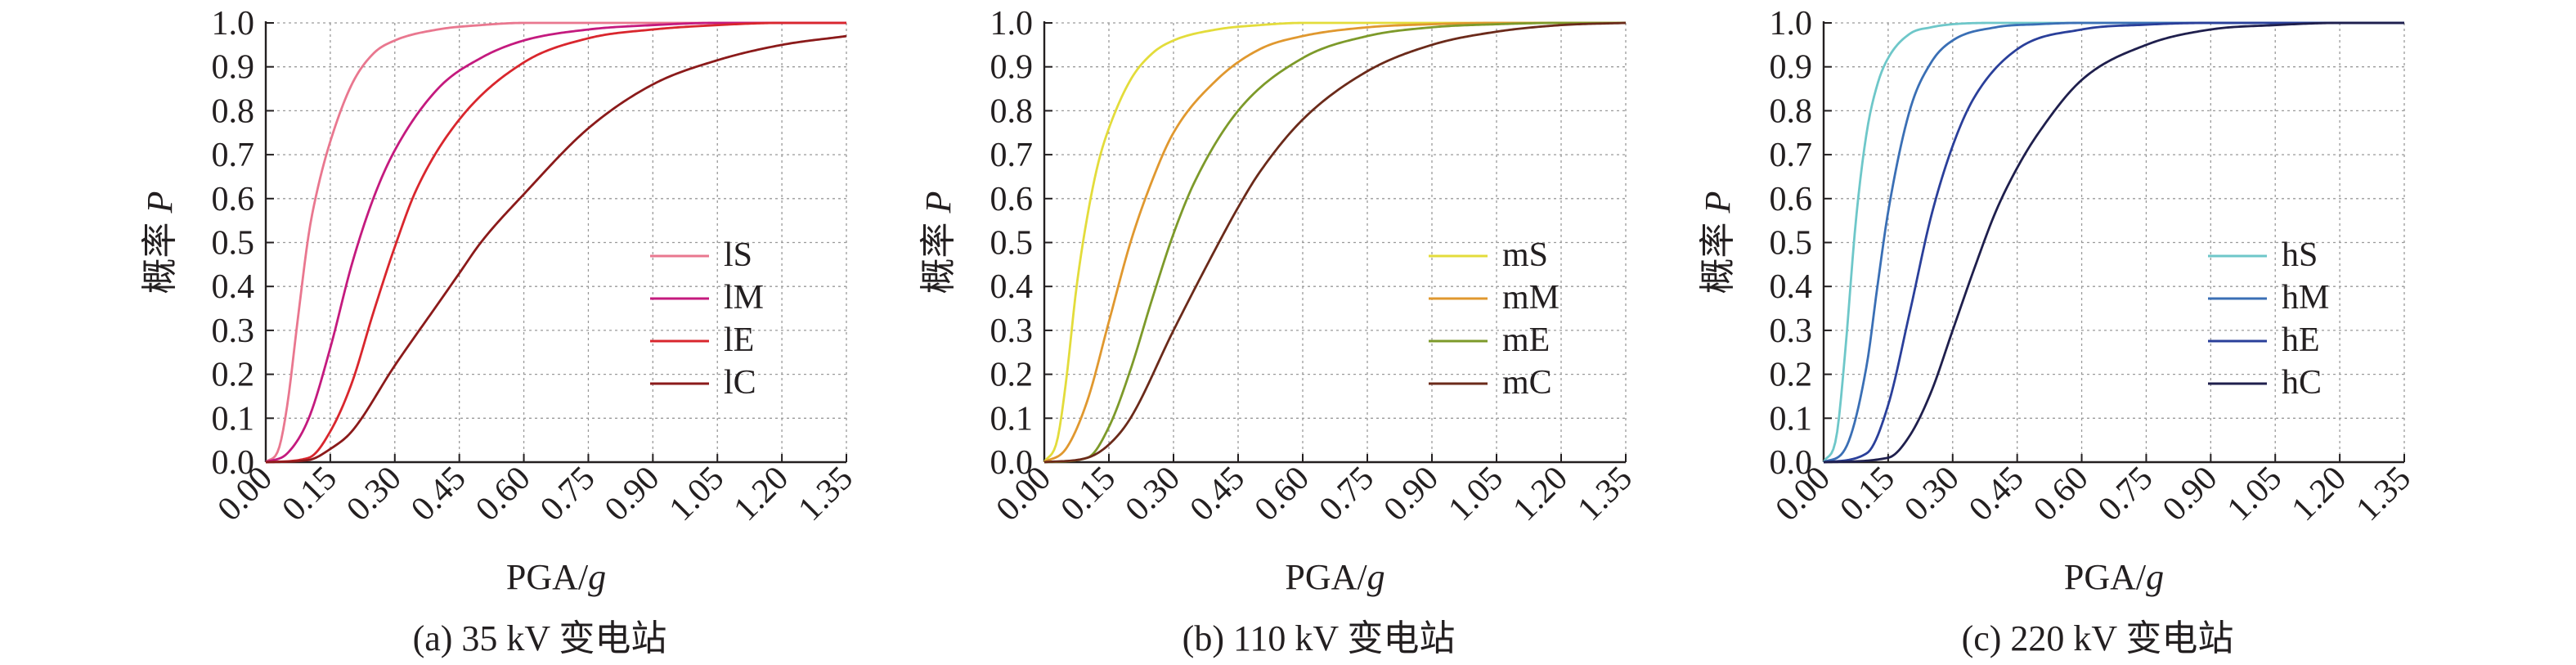 The width and height of the screenshot is (2576, 665). I want to click on legend-label: mE, so click(1526, 340).